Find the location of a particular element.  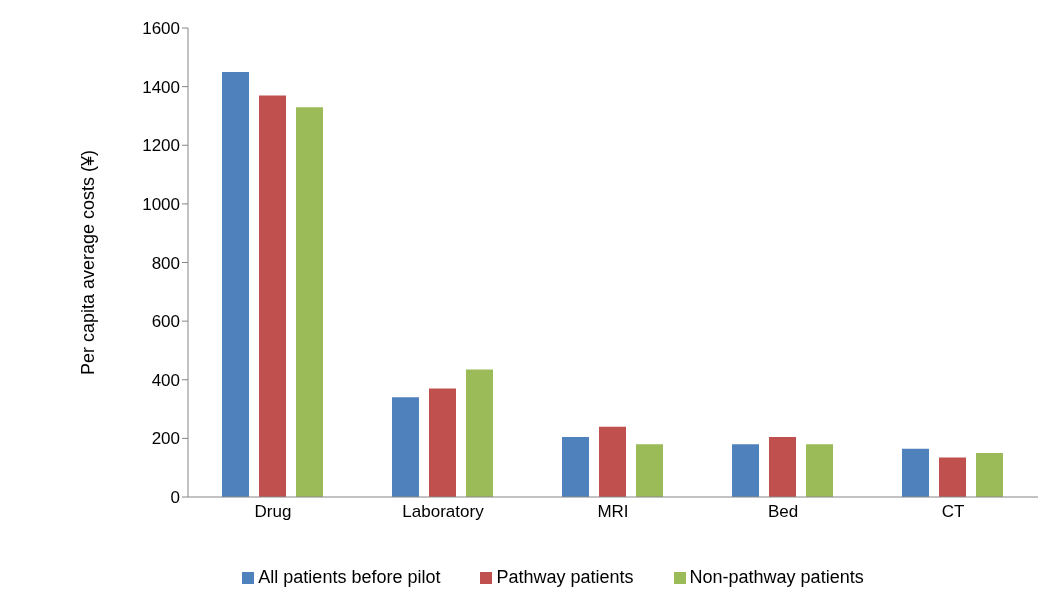

y-tick-label: 1400 is located at coordinates (161, 87).